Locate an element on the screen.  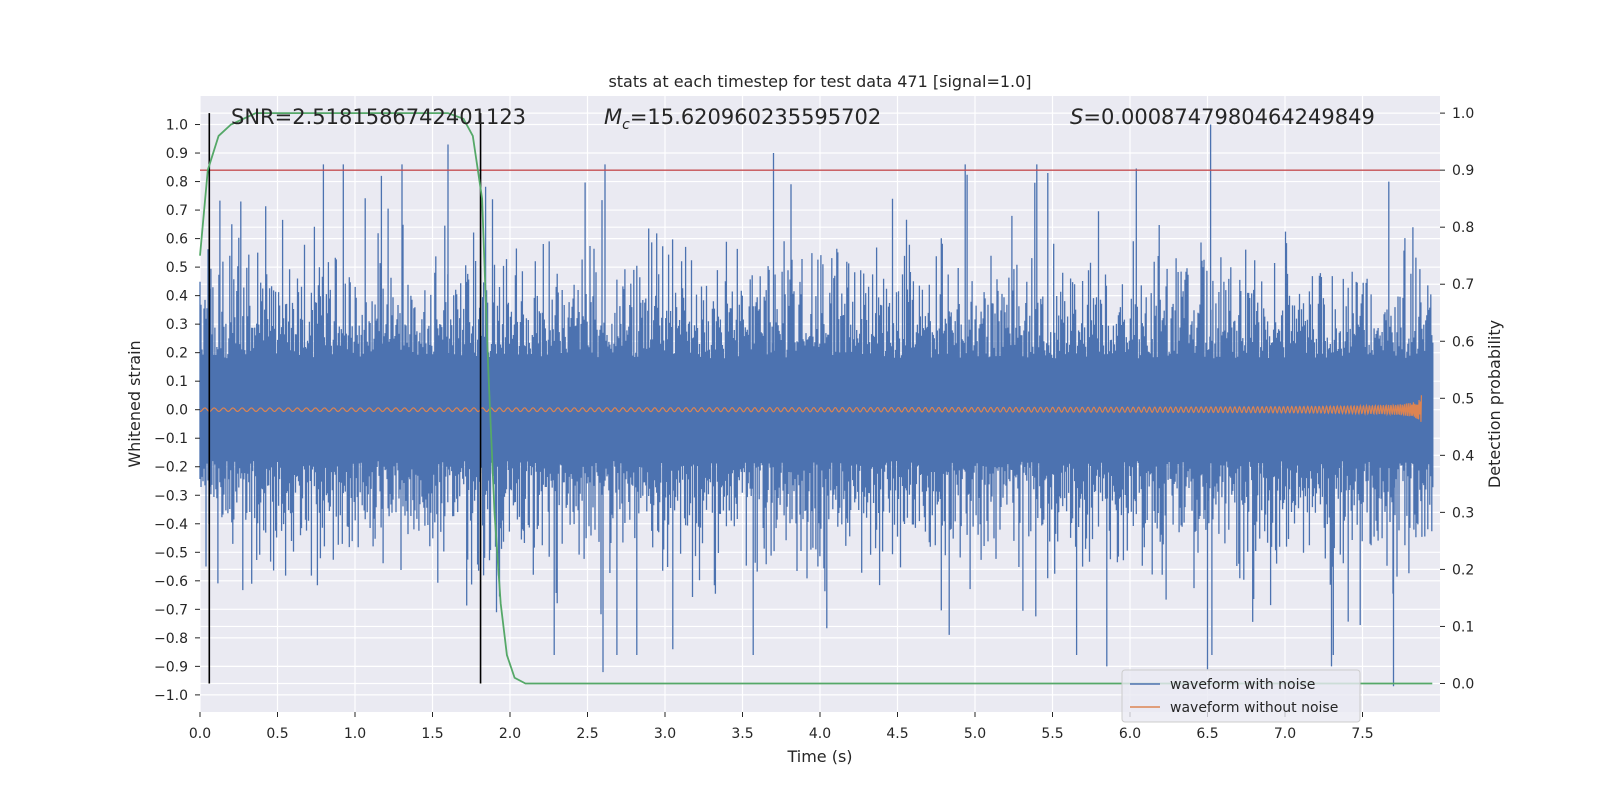
x-tick-label: 2.5 is located at coordinates (587, 734).